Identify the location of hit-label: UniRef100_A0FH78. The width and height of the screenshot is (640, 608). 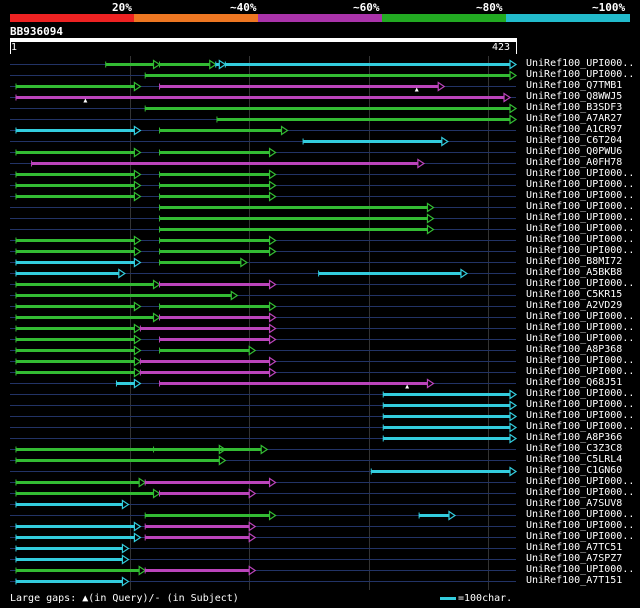
(574, 162).